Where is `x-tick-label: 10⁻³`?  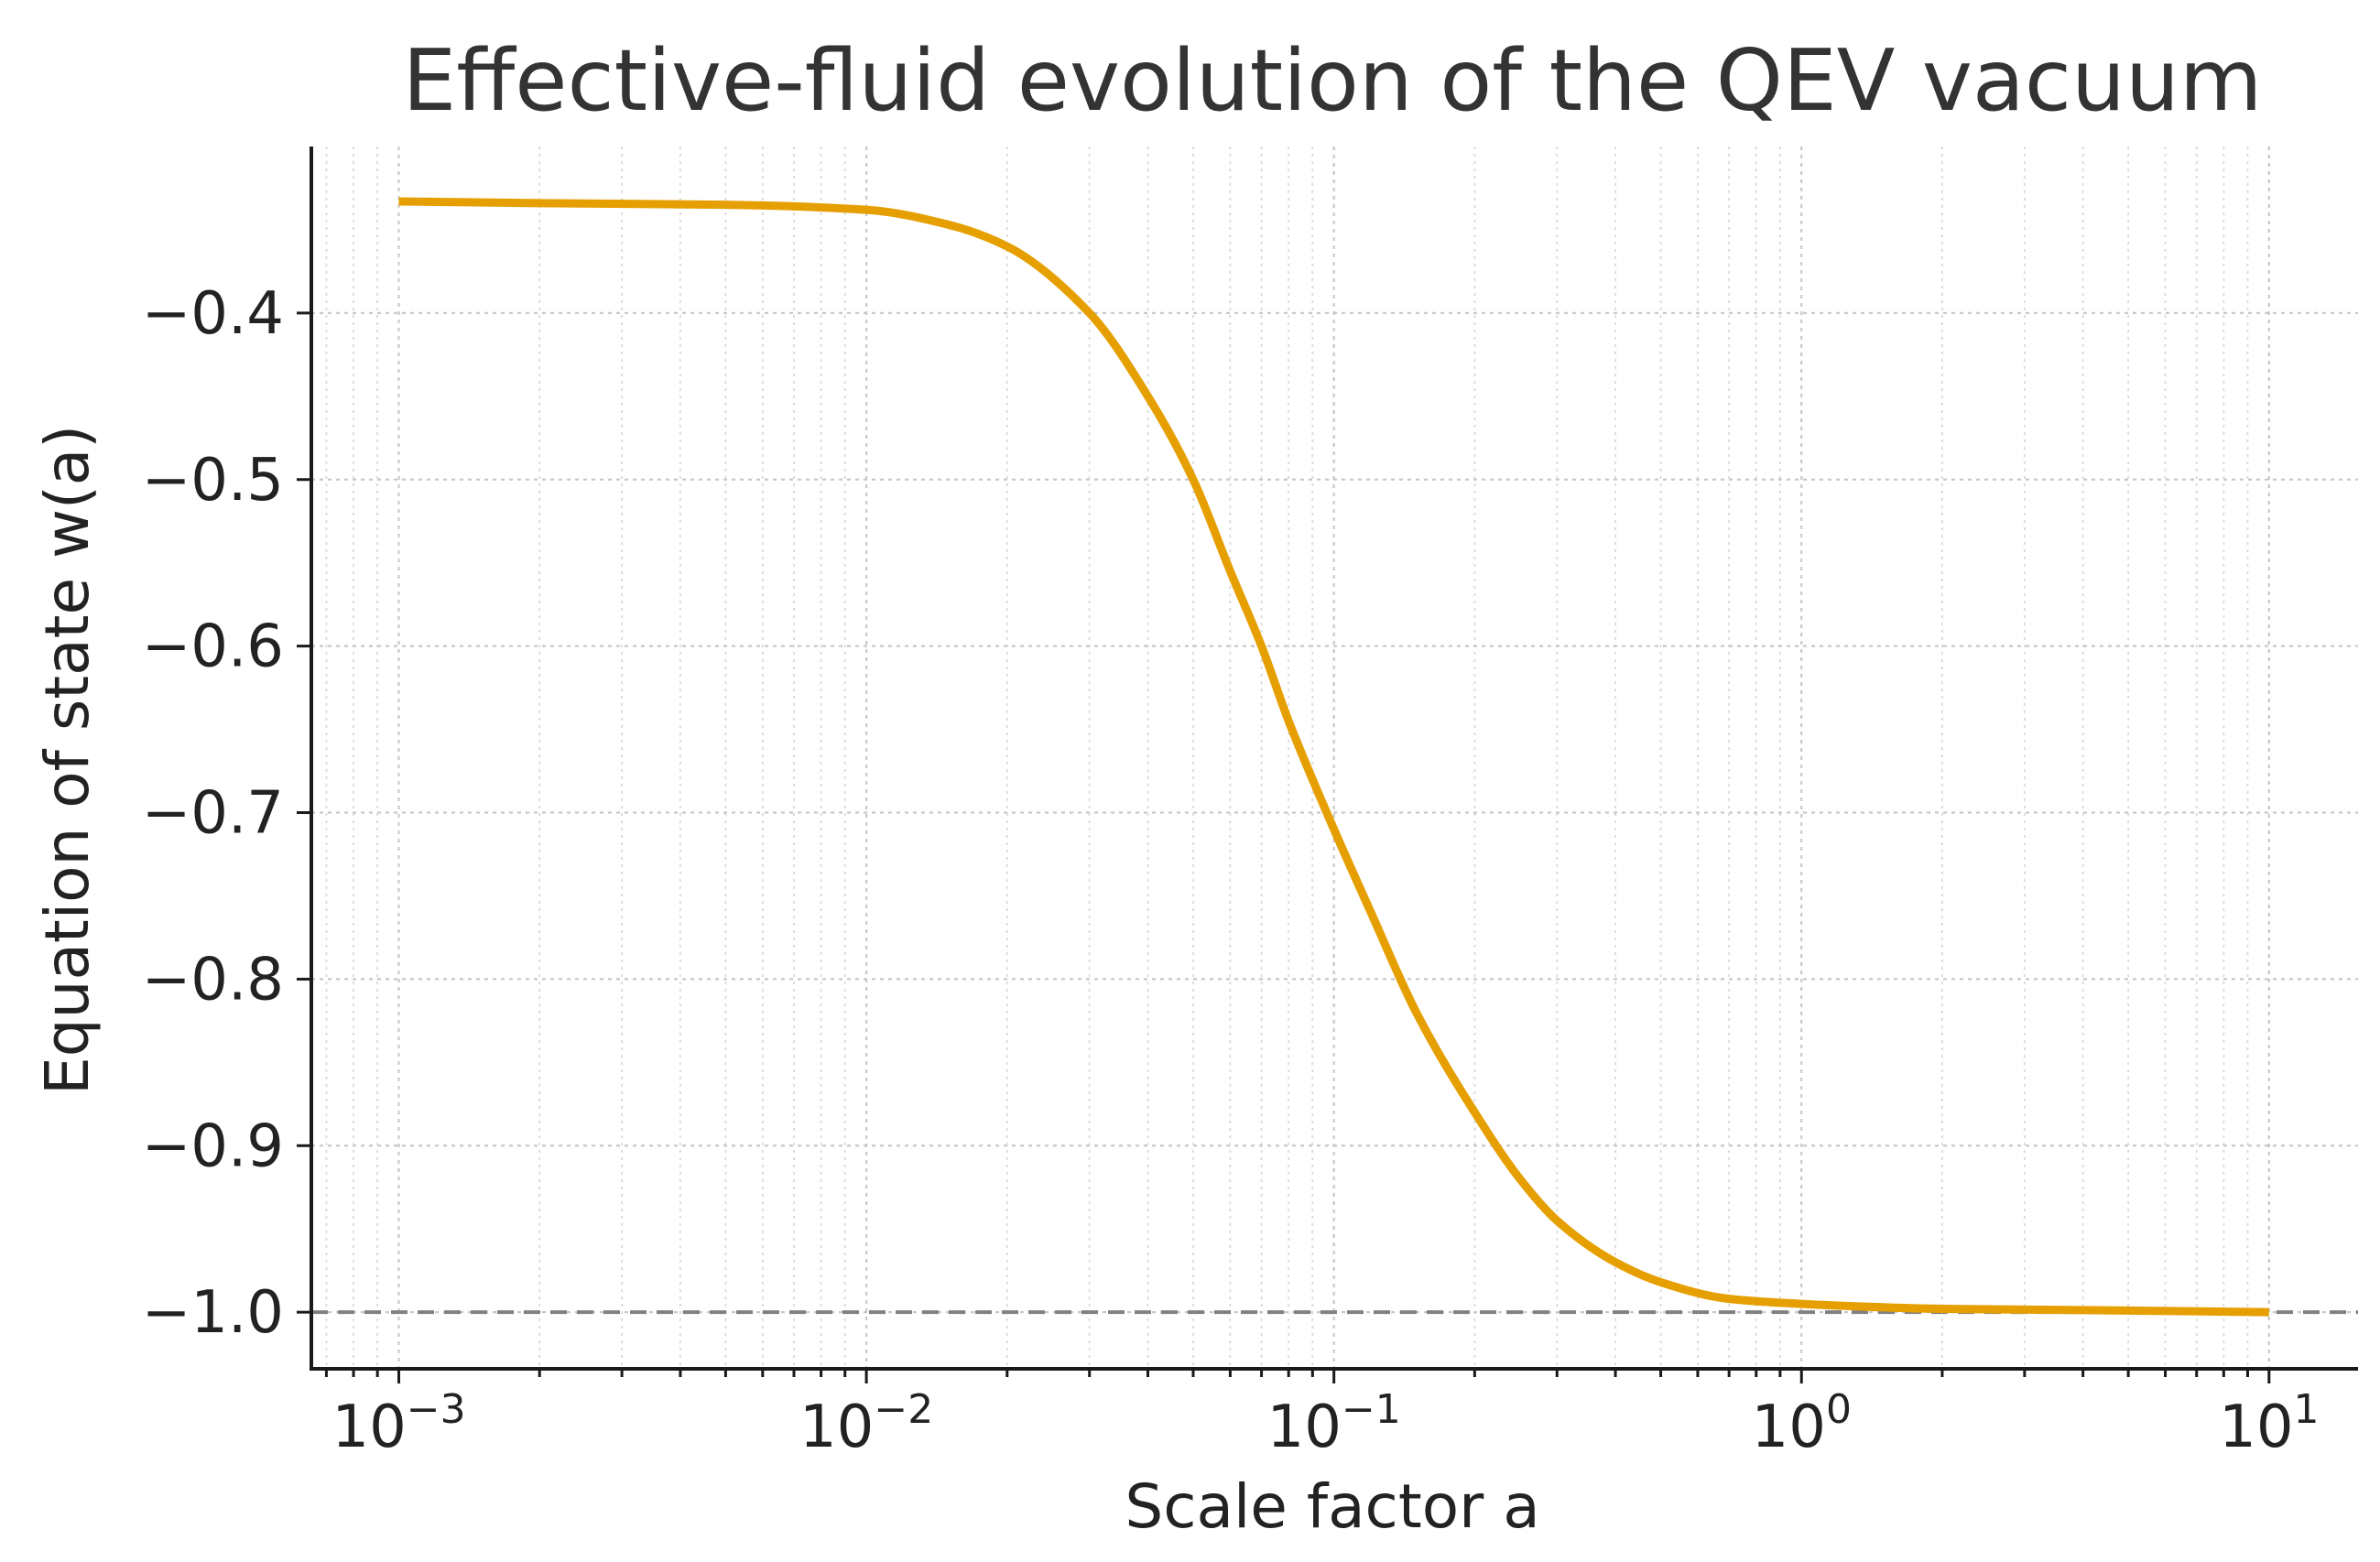
x-tick-label: 10⁻³ is located at coordinates (398, 1423).